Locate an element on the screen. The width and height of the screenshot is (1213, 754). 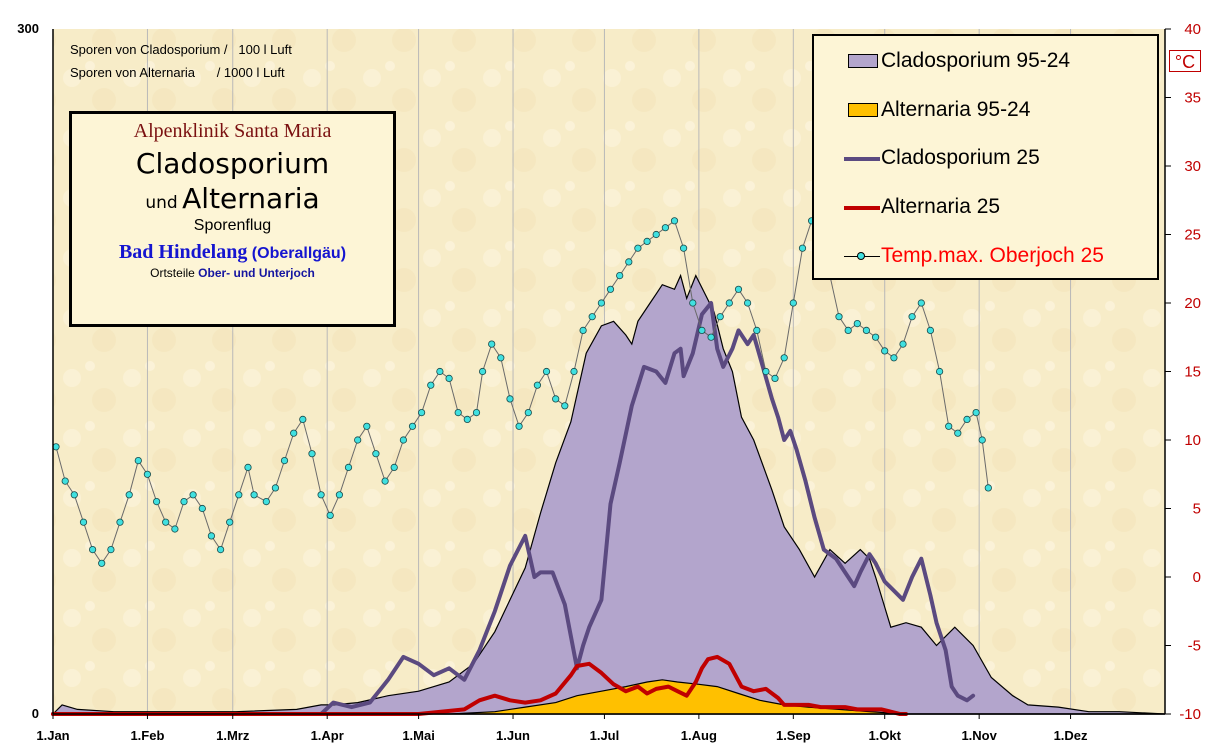
title-cladosporium: Cladosporium is located at coordinates (232, 163).